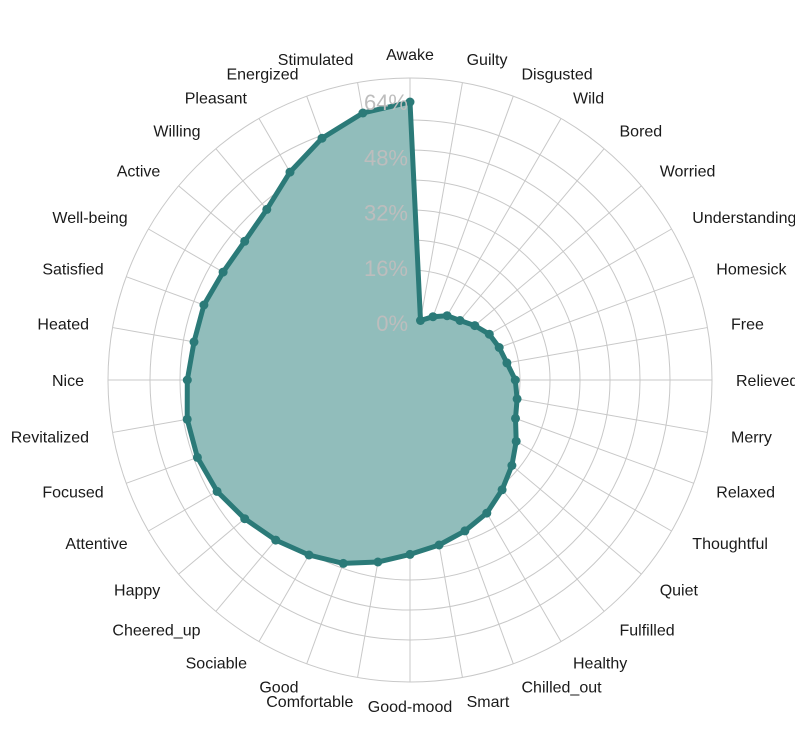  Describe the element at coordinates (447, 315) in the screenshot. I see `data-point-wild` at that location.